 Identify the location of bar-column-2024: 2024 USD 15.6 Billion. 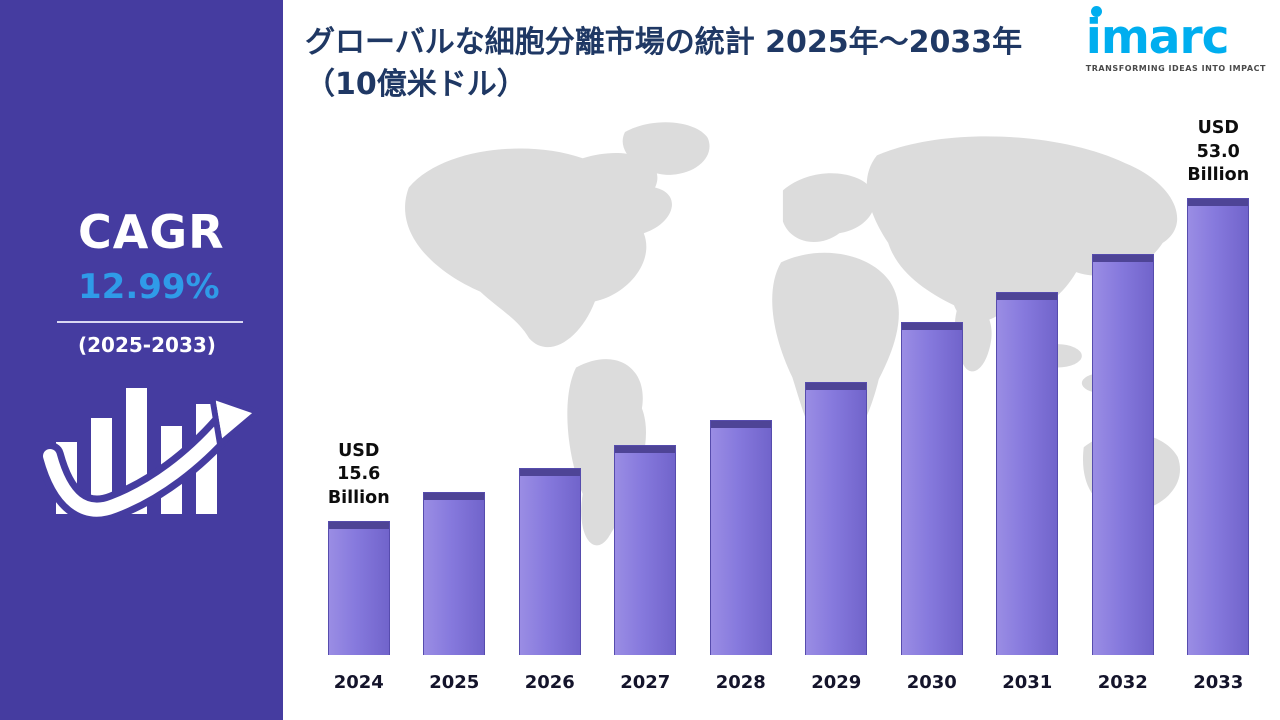
(359, 445).